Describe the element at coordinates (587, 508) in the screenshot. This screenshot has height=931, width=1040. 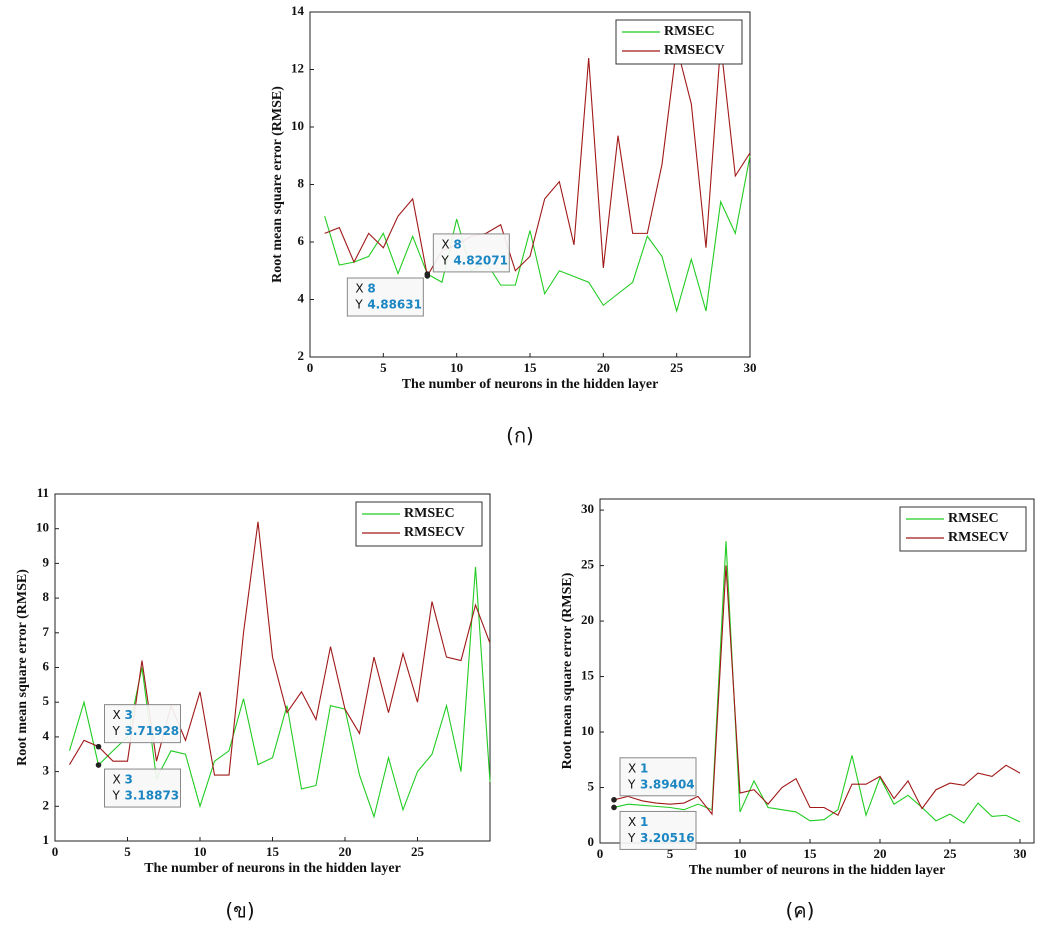
I see `y-tick-label: 30` at that location.